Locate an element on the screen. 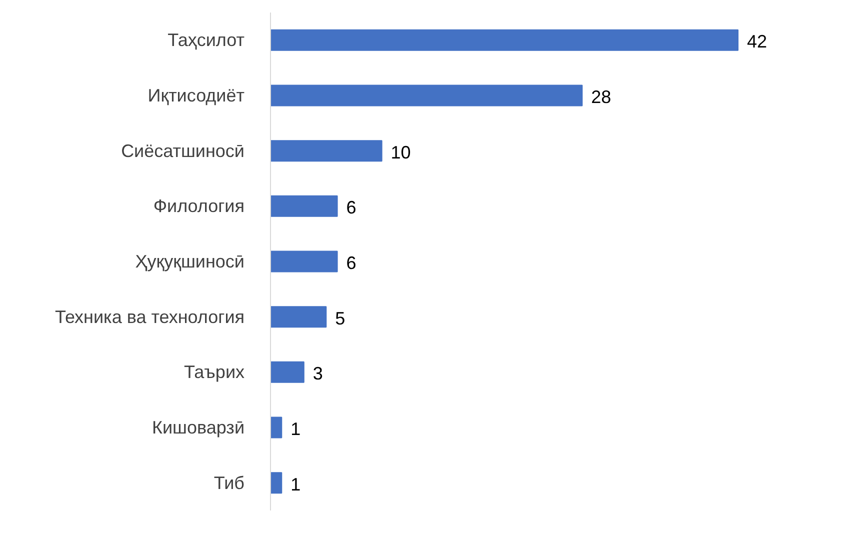 This screenshot has width=846, height=535. y-tick-label: Техника ва технология is located at coordinates (149, 316).